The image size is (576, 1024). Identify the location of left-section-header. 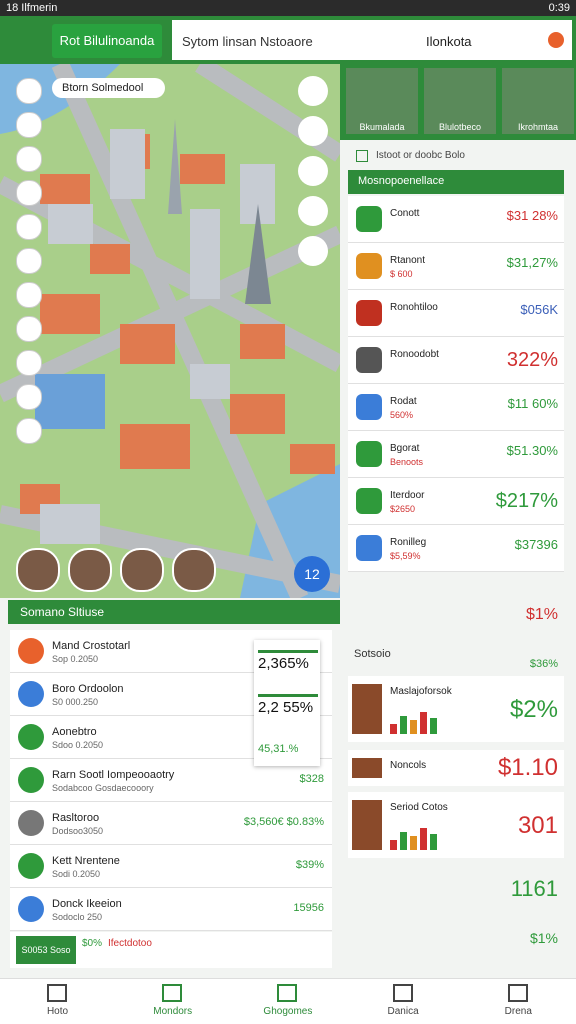
(174, 612).